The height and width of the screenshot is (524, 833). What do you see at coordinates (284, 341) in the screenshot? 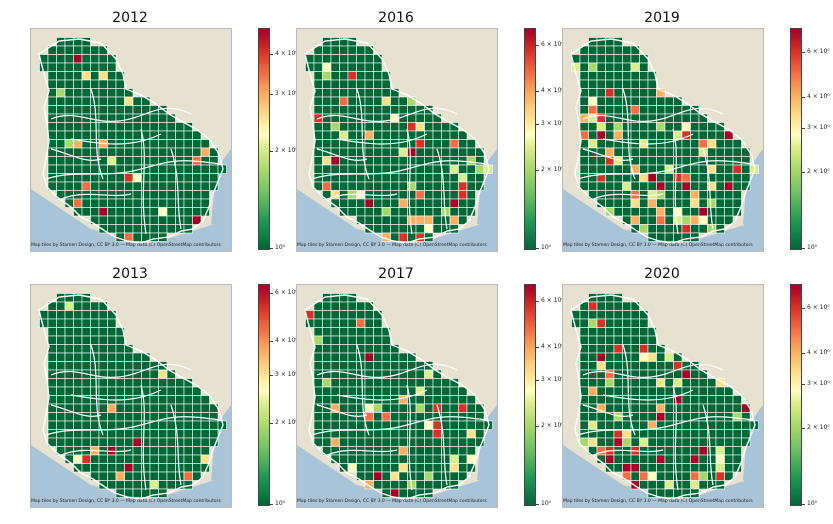
I see `colorbar-tick-label: 4 × 10⁰` at bounding box center [284, 341].